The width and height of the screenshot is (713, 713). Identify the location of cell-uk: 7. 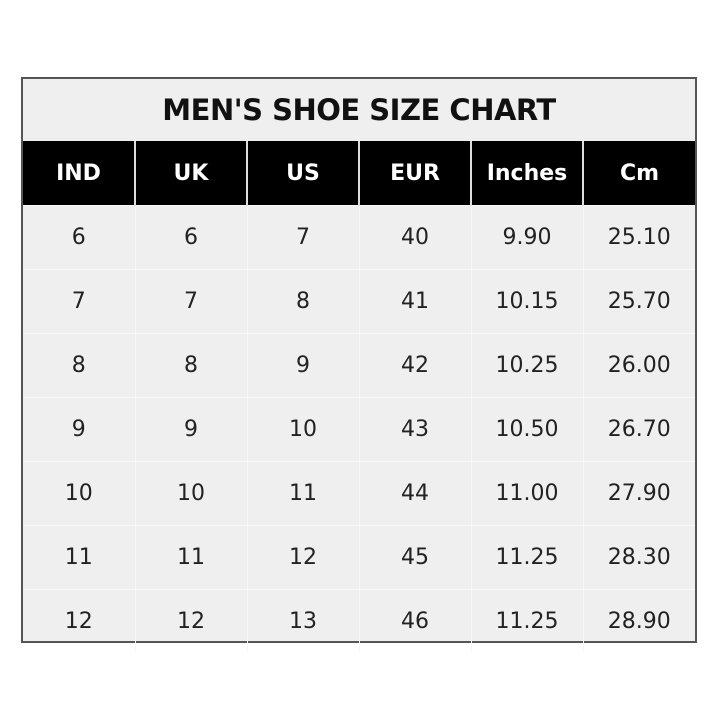
(190, 301).